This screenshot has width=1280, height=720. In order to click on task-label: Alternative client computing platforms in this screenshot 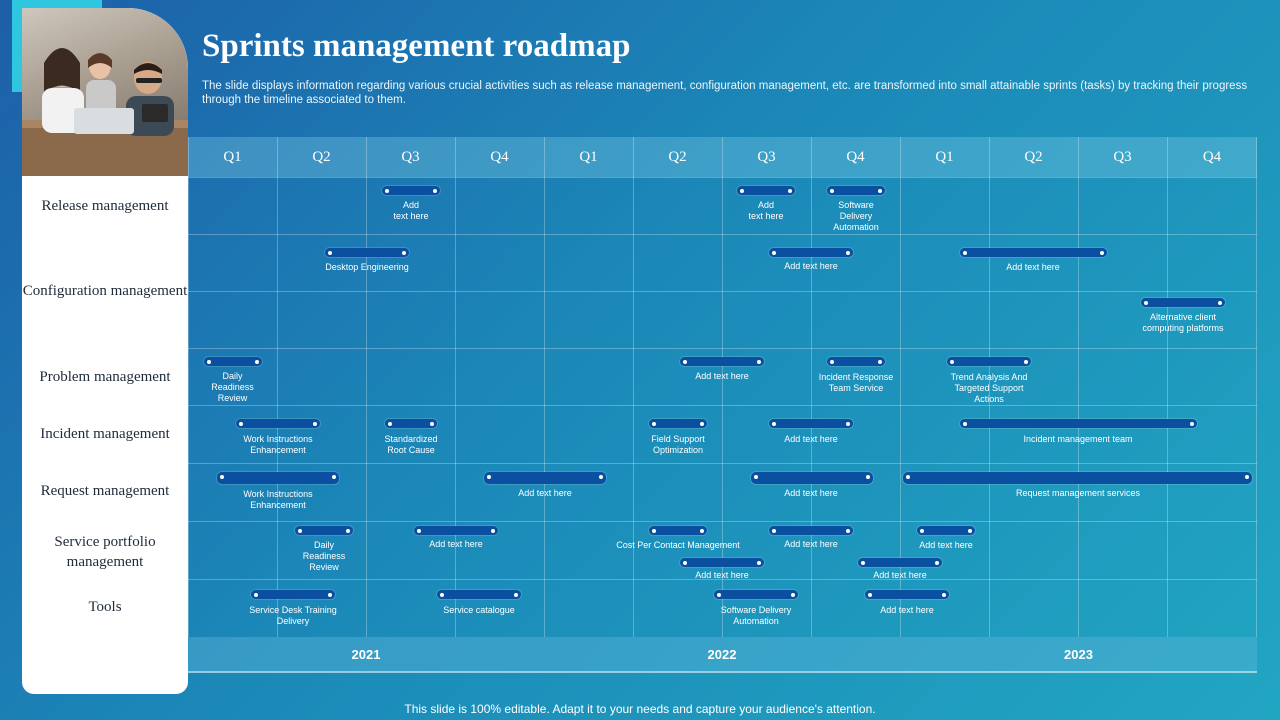, I will do `click(1183, 322)`.